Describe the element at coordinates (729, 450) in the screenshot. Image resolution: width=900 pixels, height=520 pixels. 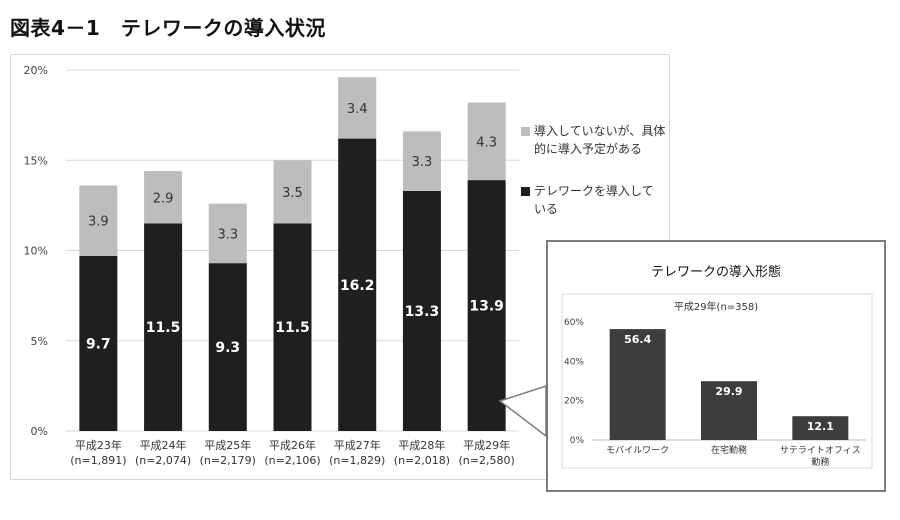
I see `inset-x-tick-label: 在宅勤務` at that location.